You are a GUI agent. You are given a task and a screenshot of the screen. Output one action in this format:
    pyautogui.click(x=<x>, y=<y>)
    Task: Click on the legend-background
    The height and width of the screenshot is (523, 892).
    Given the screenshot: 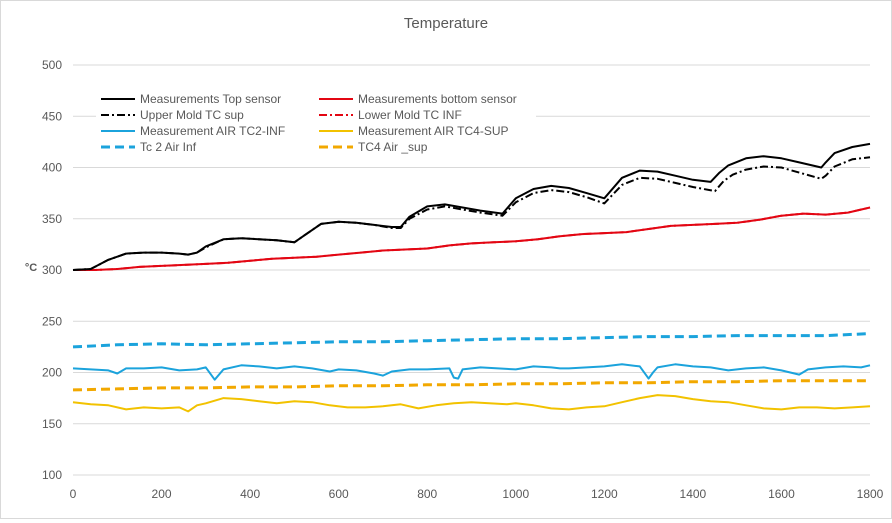 What is the action you would take?
    pyautogui.click(x=316, y=122)
    